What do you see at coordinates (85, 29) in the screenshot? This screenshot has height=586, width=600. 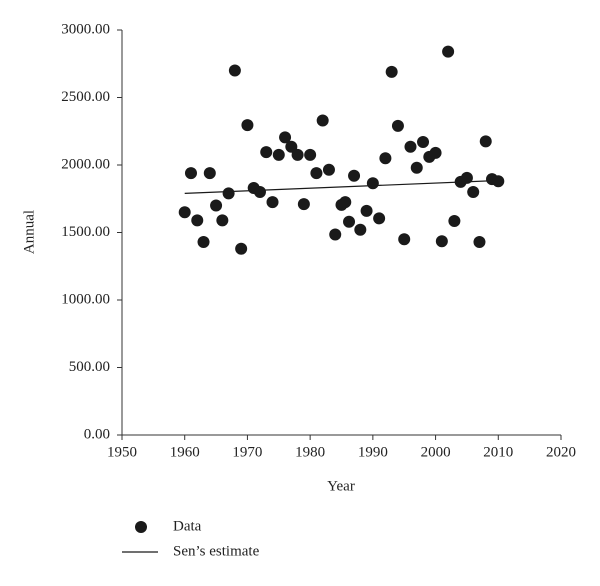 I see `y-tick-label: 3000.00` at bounding box center [85, 29].